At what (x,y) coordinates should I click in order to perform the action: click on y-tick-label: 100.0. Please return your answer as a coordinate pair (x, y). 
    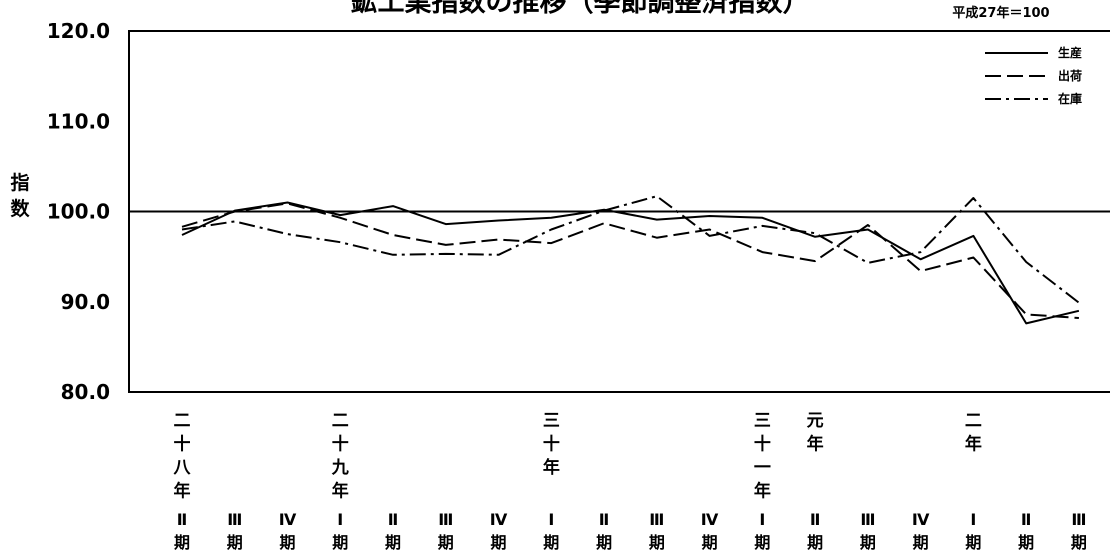
    Looking at the image, I should click on (78, 212).